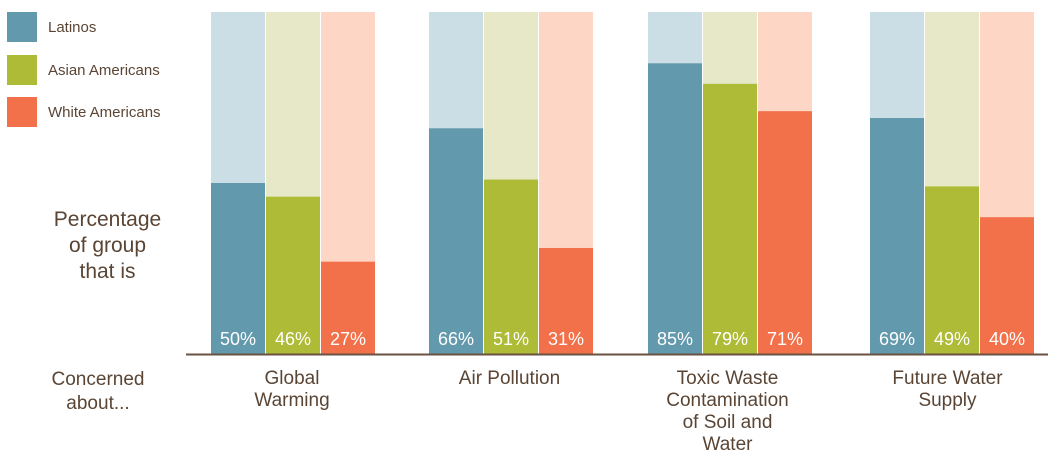 Image resolution: width=1048 pixels, height=465 pixels. What do you see at coordinates (952, 339) in the screenshot?
I see `bar-value-label: 49%` at bounding box center [952, 339].